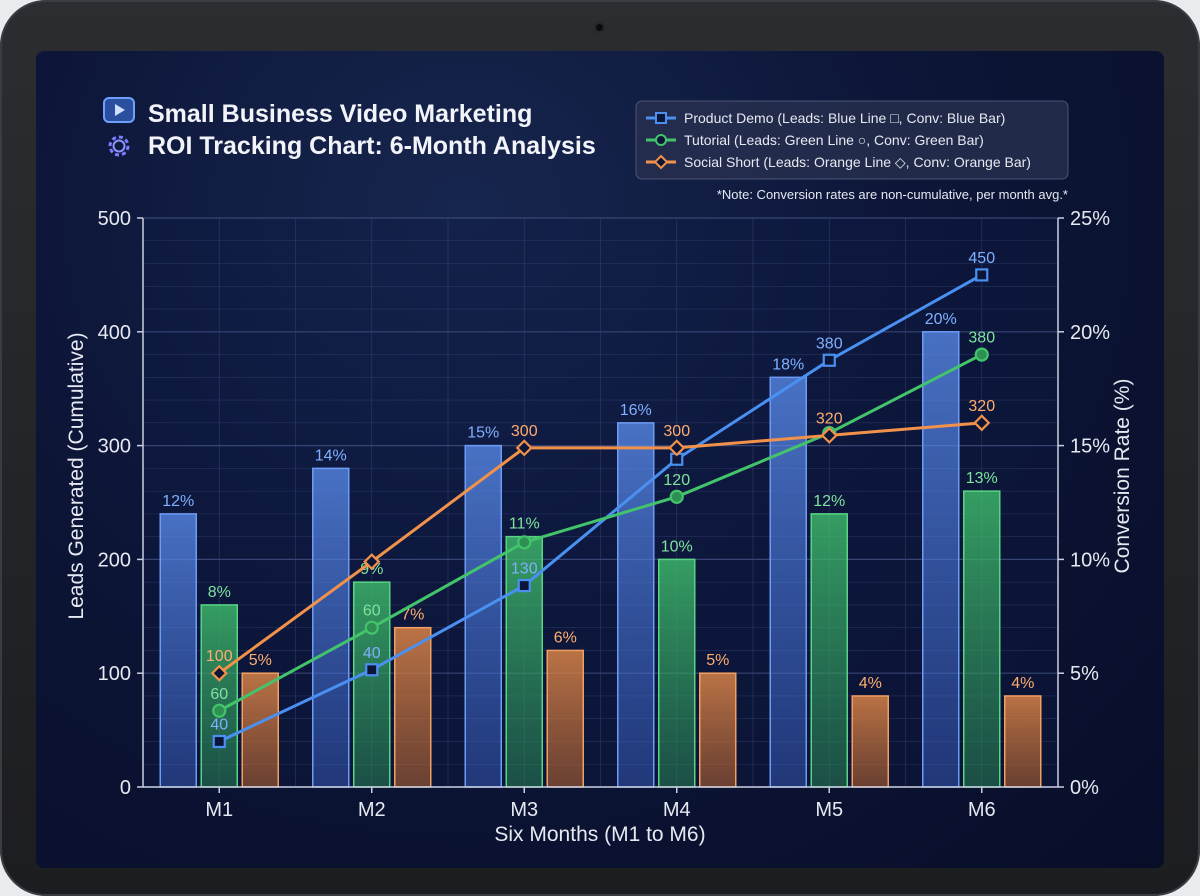 This screenshot has width=1200, height=896. I want to click on y2-axis-label: Conversion Rate (%), so click(1122, 476).